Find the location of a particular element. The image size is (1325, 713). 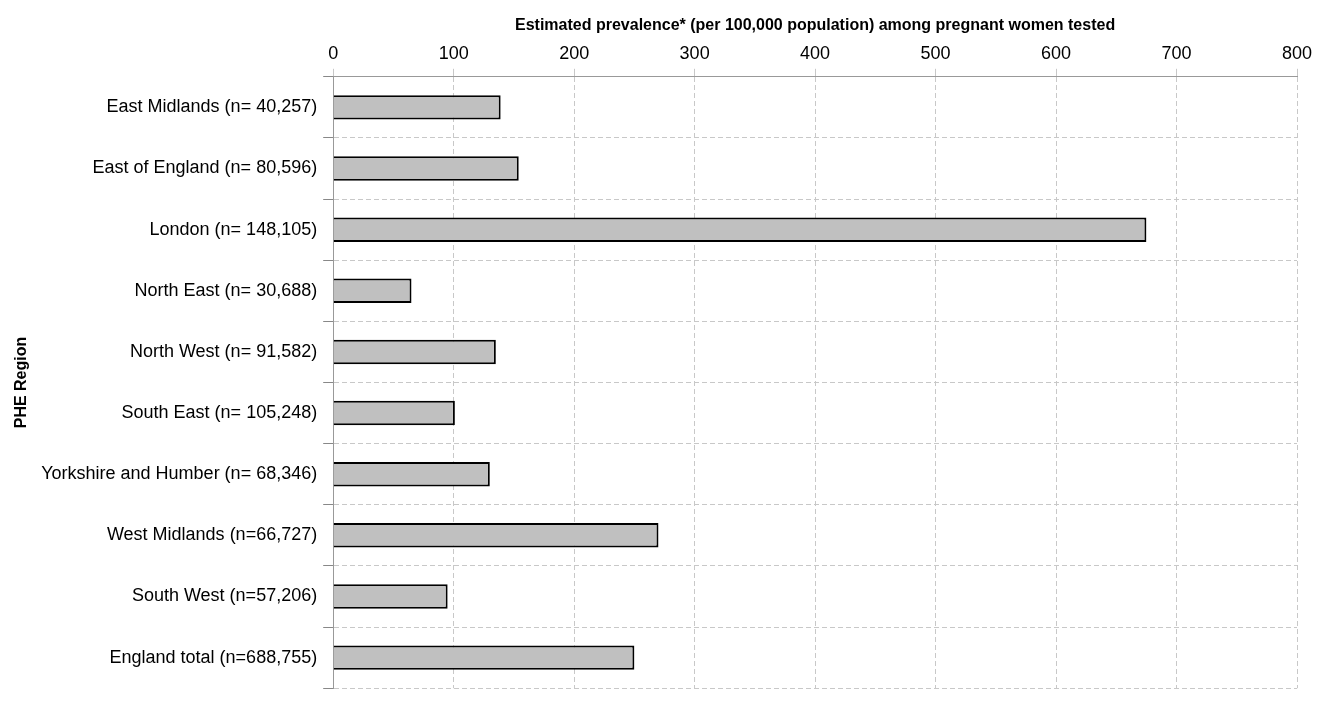

y-tick-label: England total (n=688,755) is located at coordinates (213, 656).